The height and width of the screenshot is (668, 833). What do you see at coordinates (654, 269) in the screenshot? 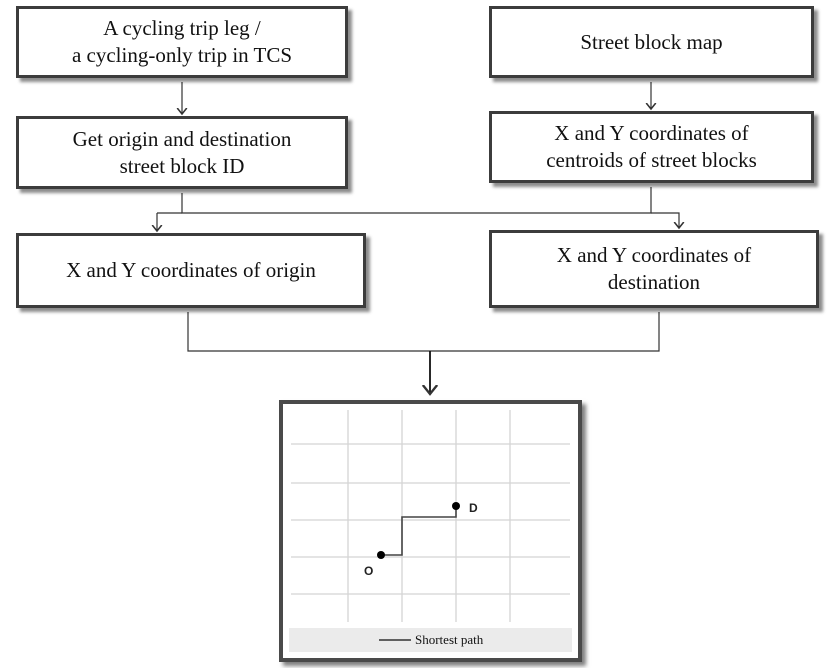
I see `box-destination-coordinates: X and Y coordinates of destination` at bounding box center [654, 269].